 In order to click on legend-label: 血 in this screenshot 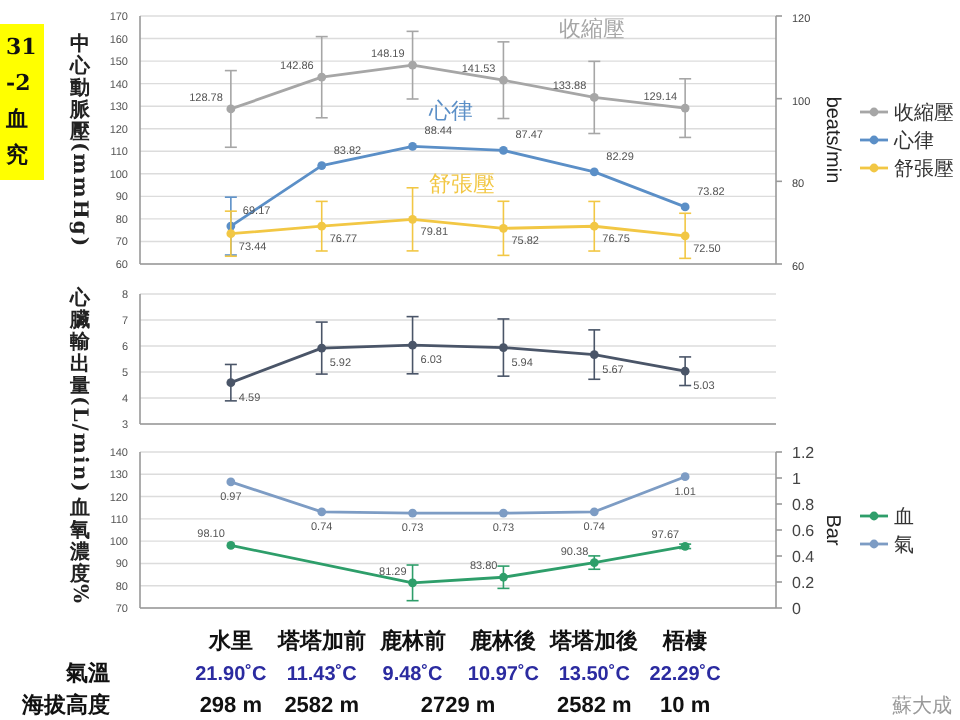, I will do `click(904, 517)`.